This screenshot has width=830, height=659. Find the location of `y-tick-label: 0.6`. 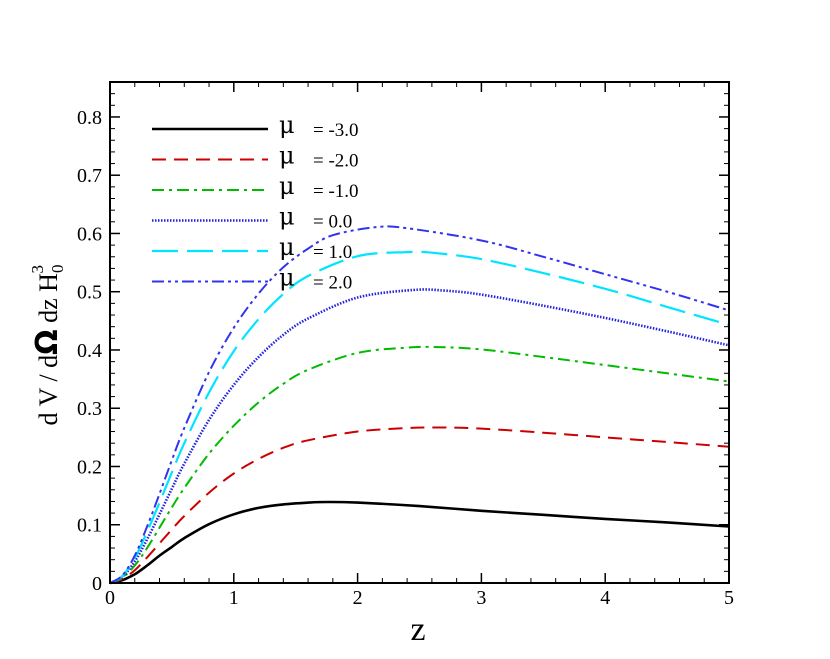

y-tick-label: 0.6 is located at coordinates (89, 234).